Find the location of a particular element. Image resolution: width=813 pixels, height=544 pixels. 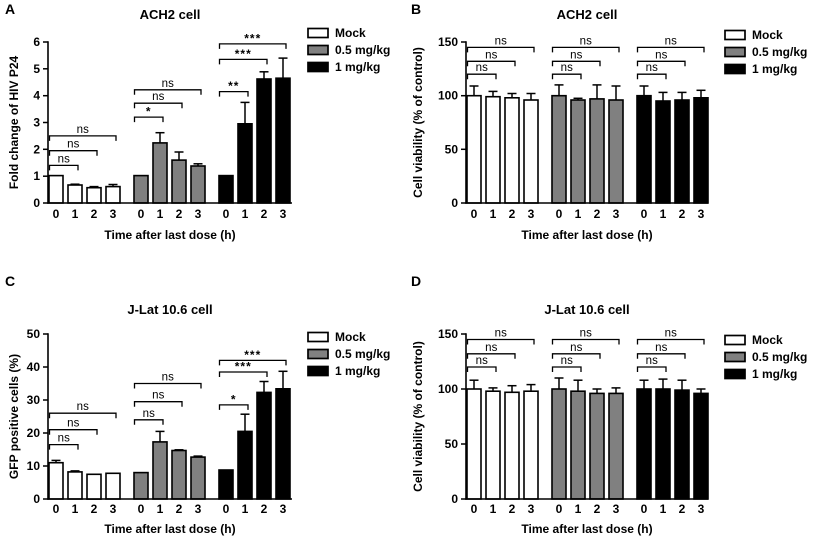

y-axis-title: GFP positive cells (%) is located at coordinates (14, 416).